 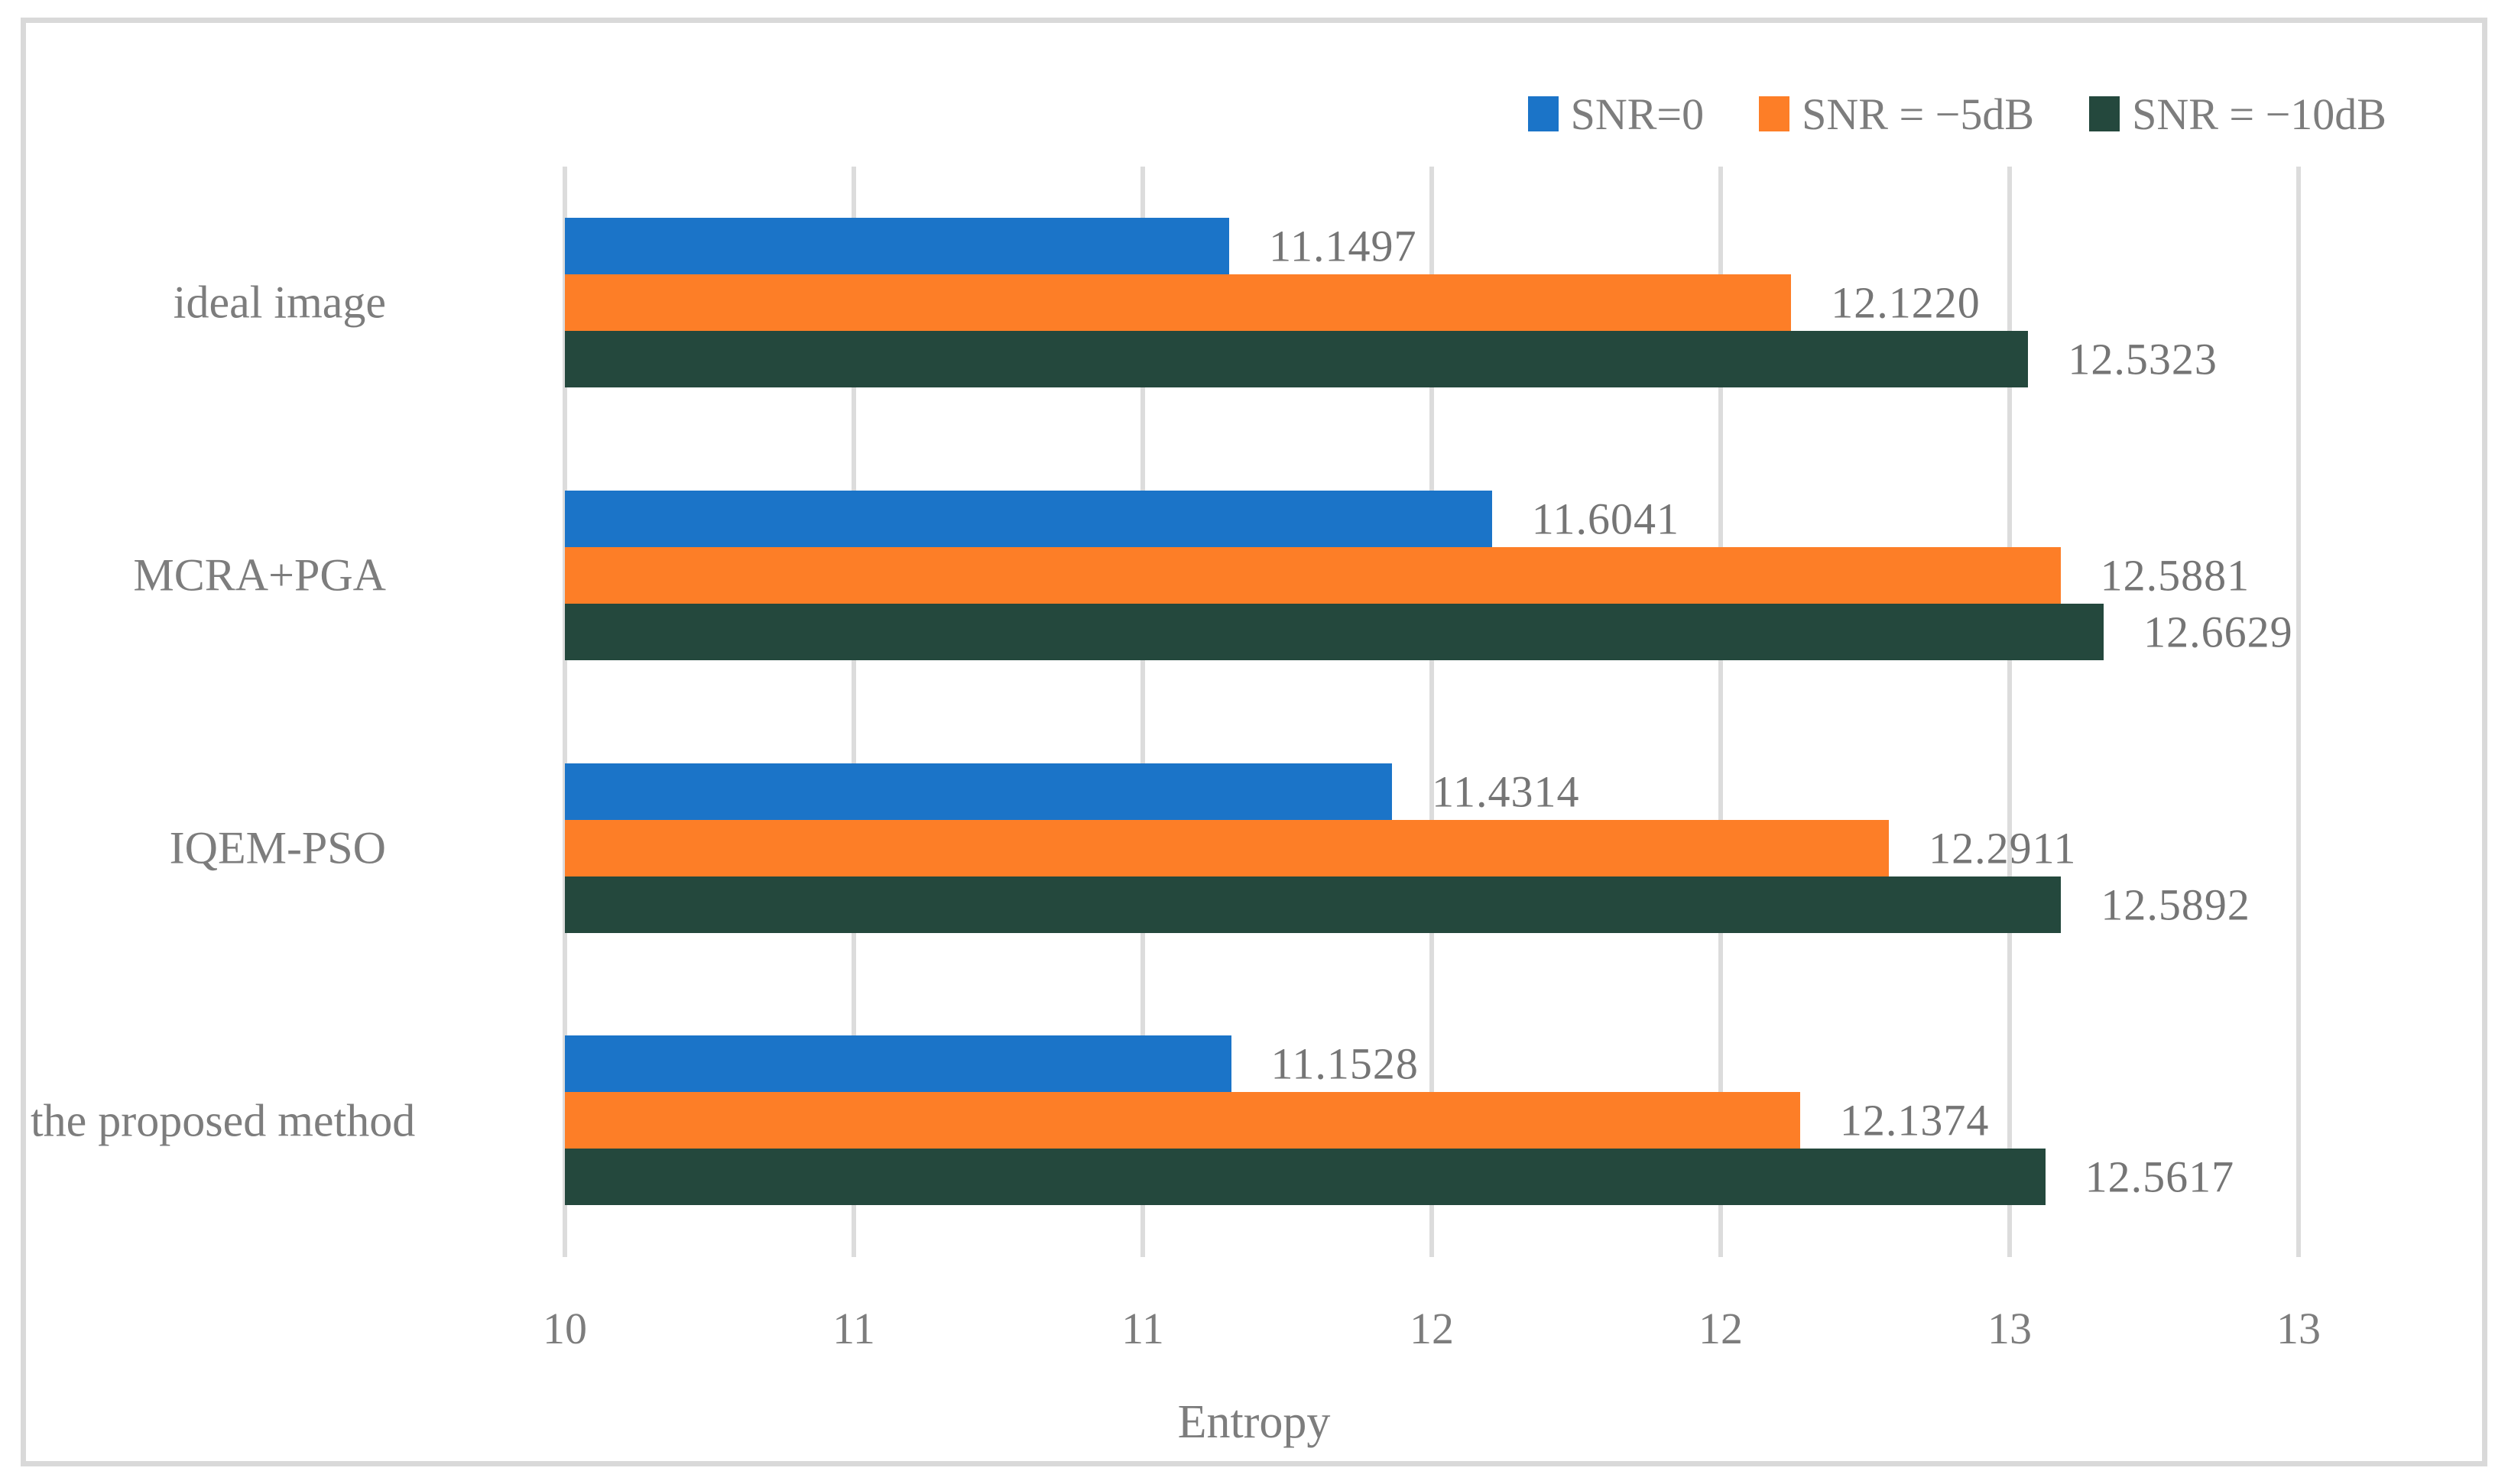 I want to click on bar-value-label: 12.2911, so click(x=2003, y=848).